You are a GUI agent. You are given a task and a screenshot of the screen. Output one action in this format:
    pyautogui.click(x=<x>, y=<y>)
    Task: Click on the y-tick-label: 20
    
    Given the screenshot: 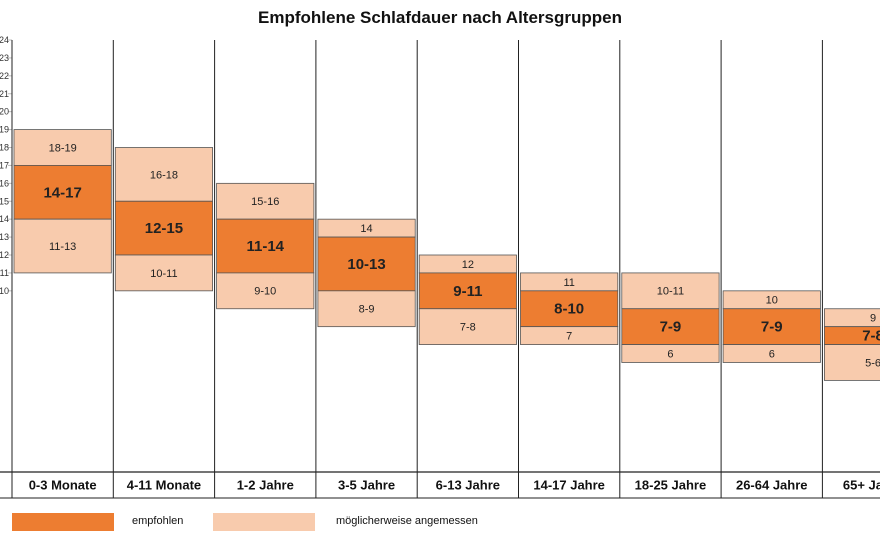 What is the action you would take?
    pyautogui.click(x=4, y=112)
    